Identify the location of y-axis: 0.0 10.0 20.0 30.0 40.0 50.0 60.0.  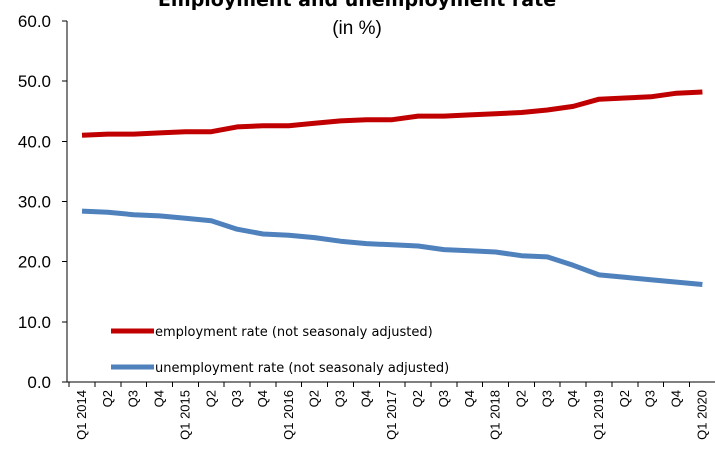
(43, 202).